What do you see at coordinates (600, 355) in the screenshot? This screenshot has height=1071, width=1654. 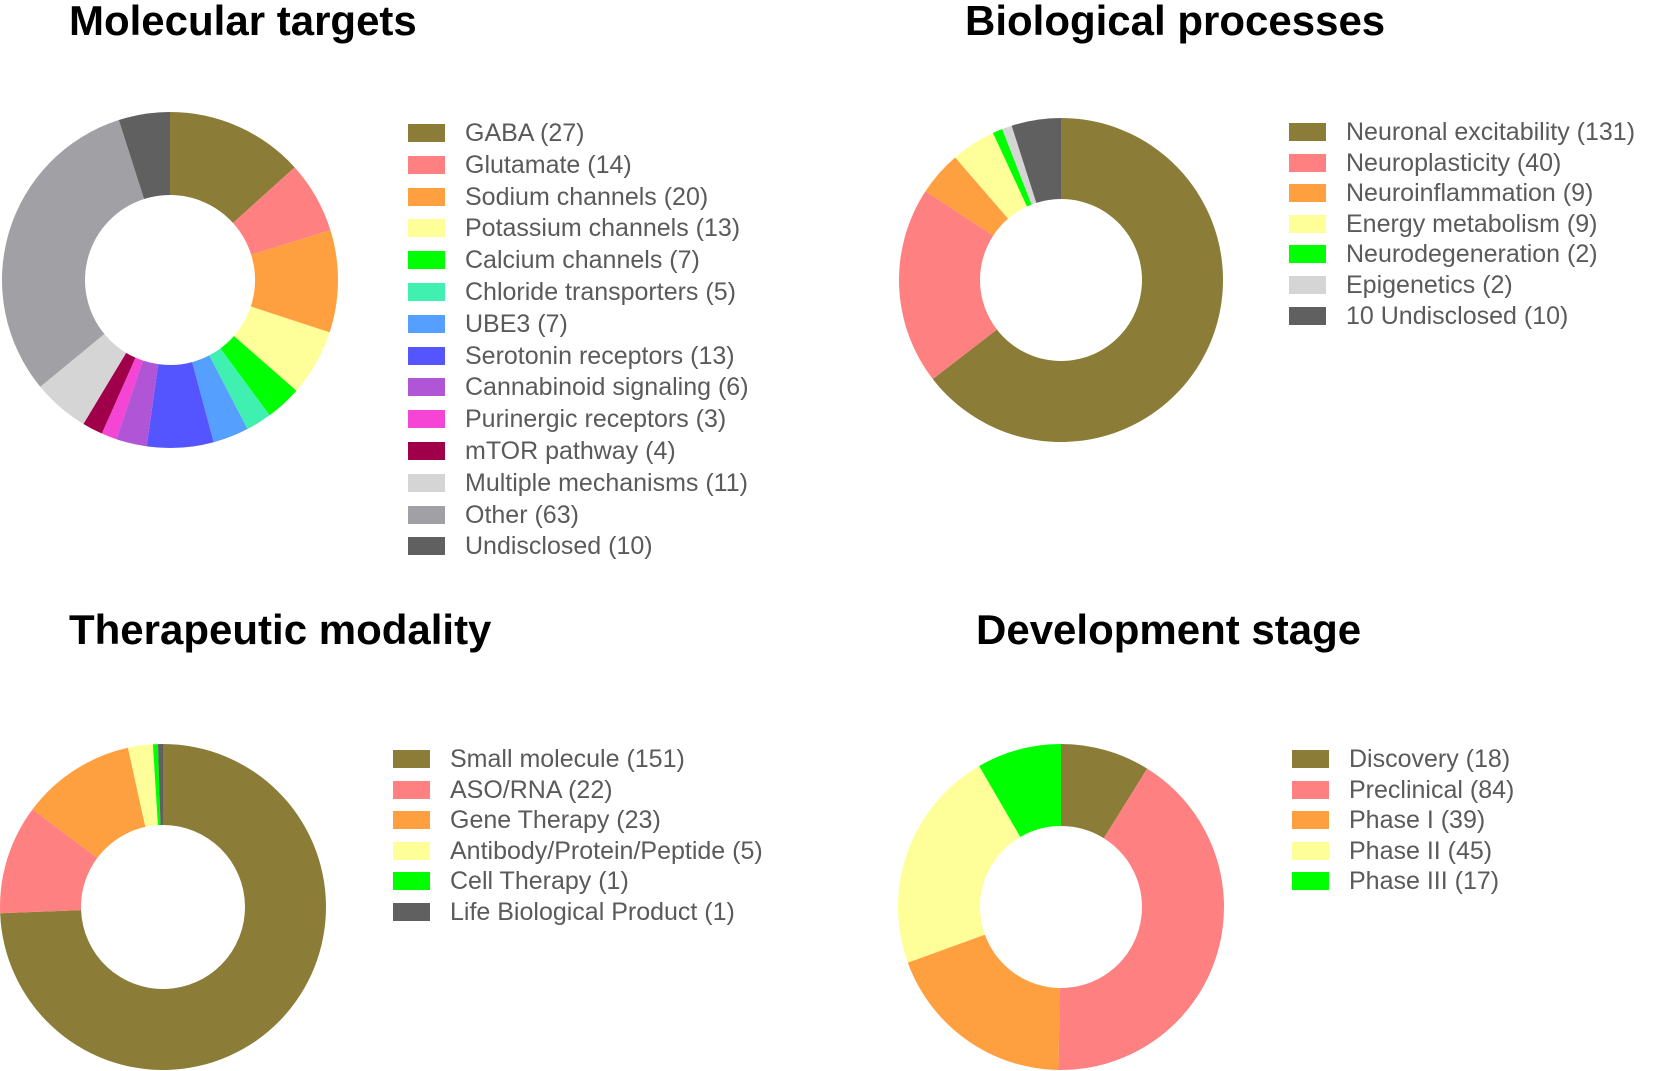 I see `legend-label: Serotonin receptors (13)` at bounding box center [600, 355].